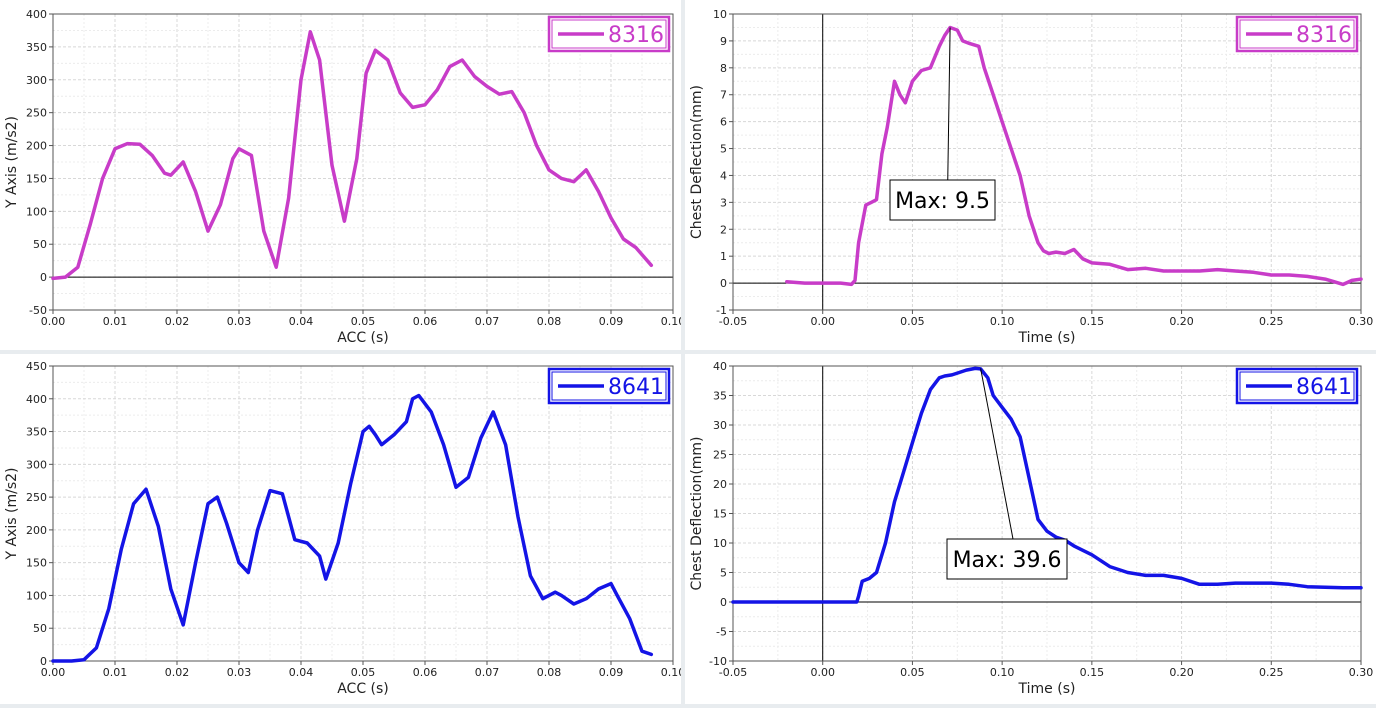 The height and width of the screenshot is (708, 1376). What do you see at coordinates (723, 175) in the screenshot?
I see `y-tick-label: 4` at bounding box center [723, 175].